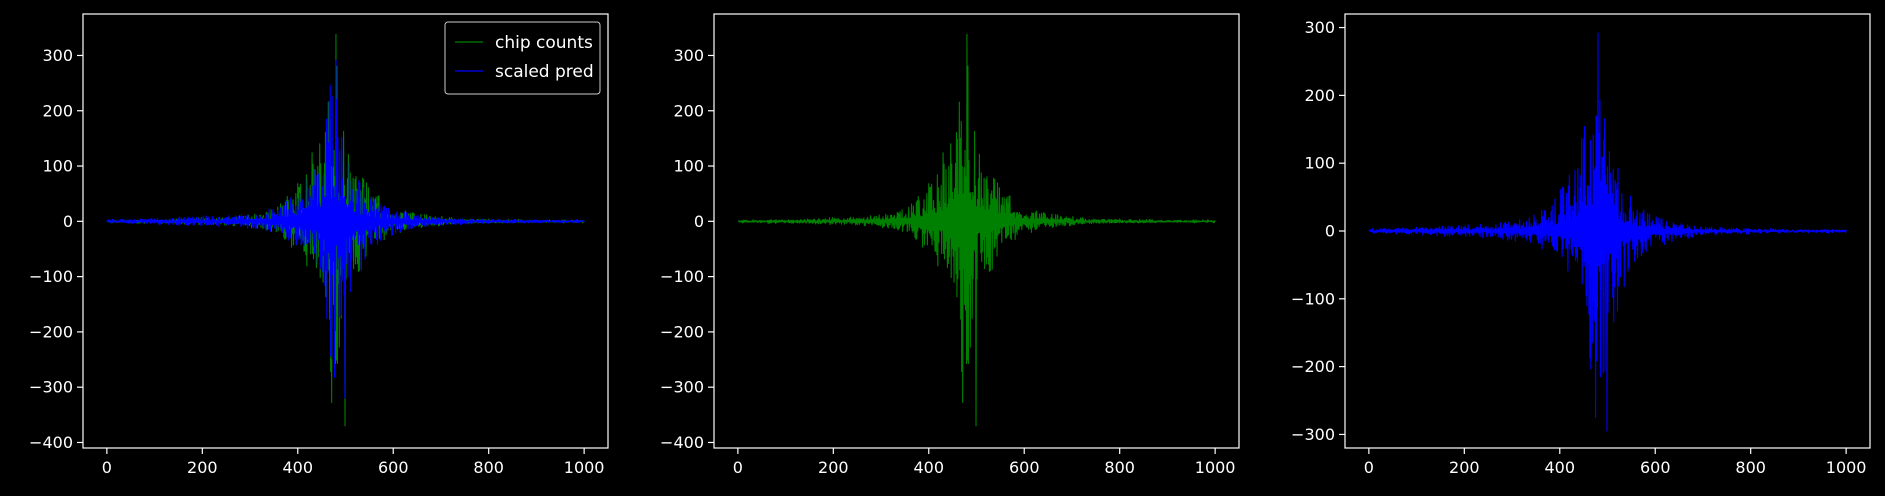 This screenshot has height=496, width=1885. What do you see at coordinates (544, 72) in the screenshot?
I see `legend-label: scaled pred` at bounding box center [544, 72].